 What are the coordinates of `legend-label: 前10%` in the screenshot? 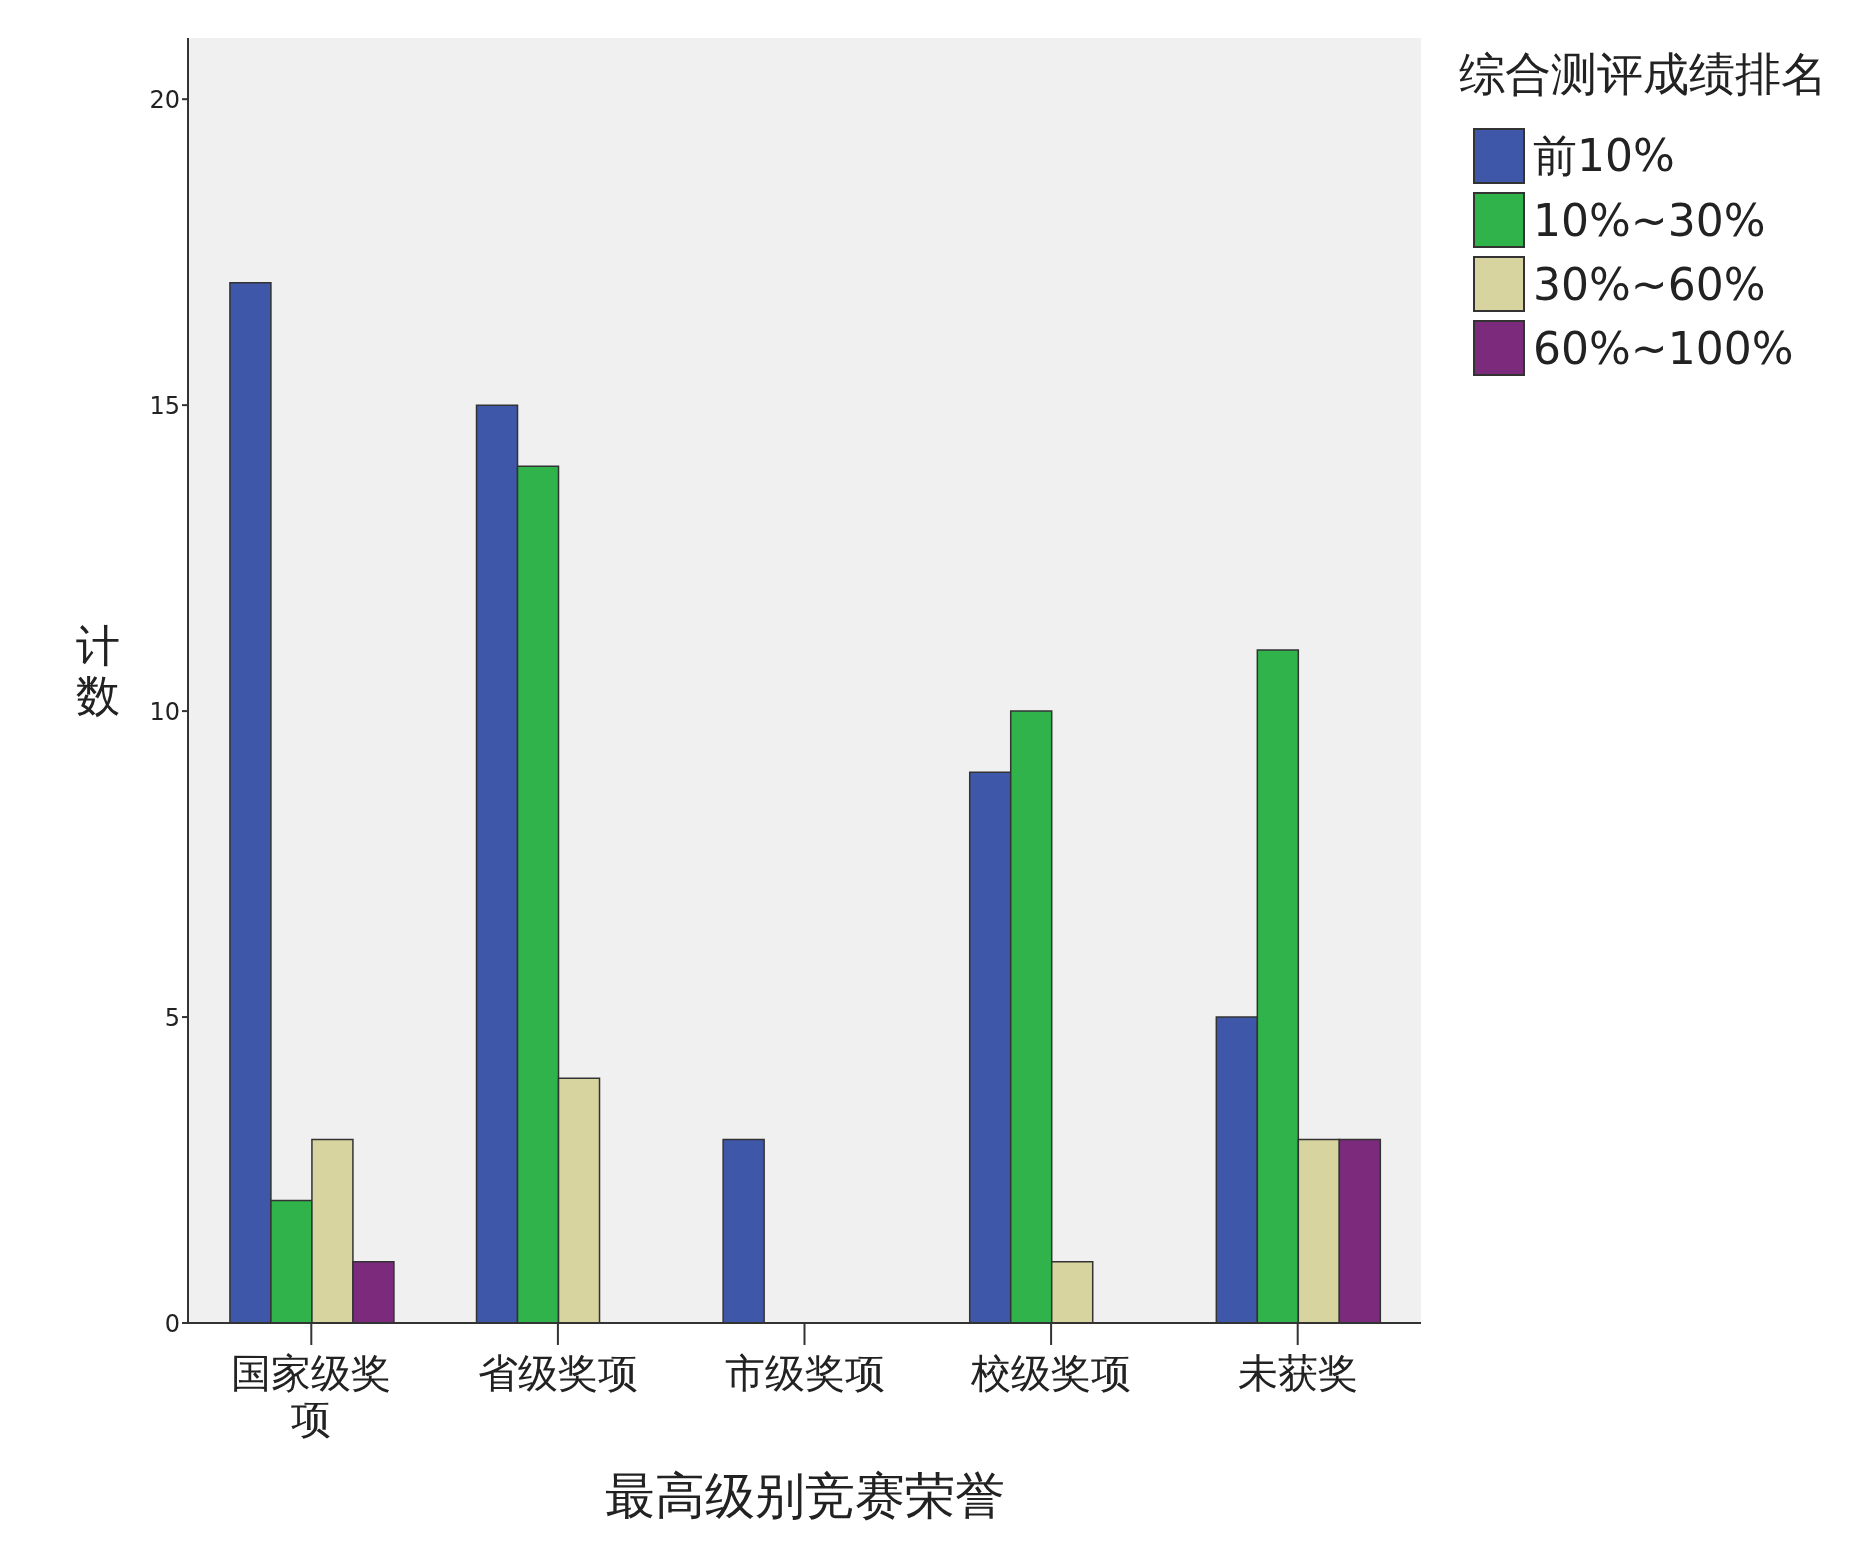 It's located at (1604, 155).